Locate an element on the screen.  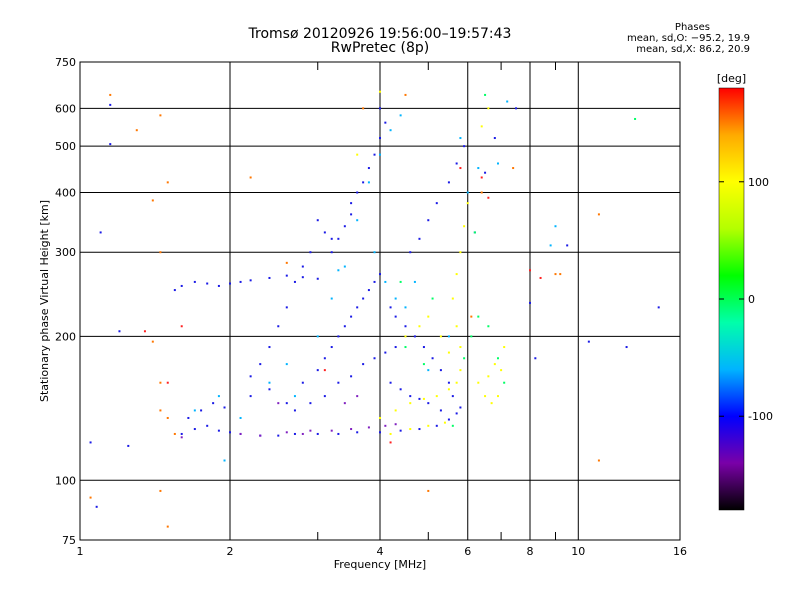
y-tick-label: 300 is located at coordinates (65, 252).